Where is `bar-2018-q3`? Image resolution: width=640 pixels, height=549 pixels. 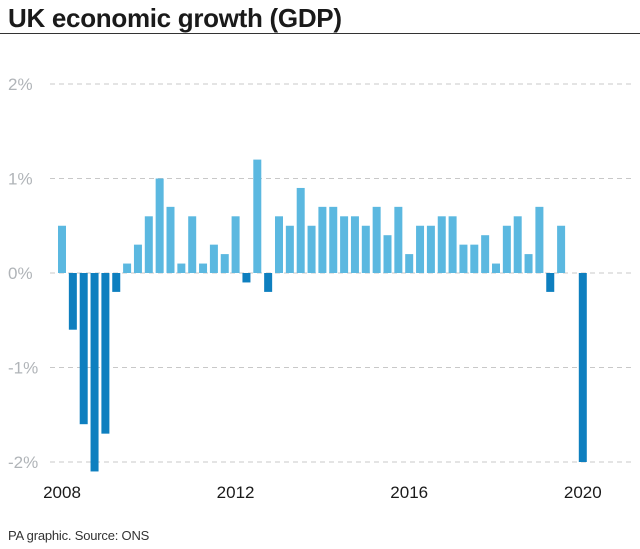 bar-2018-q3 is located at coordinates (517, 244).